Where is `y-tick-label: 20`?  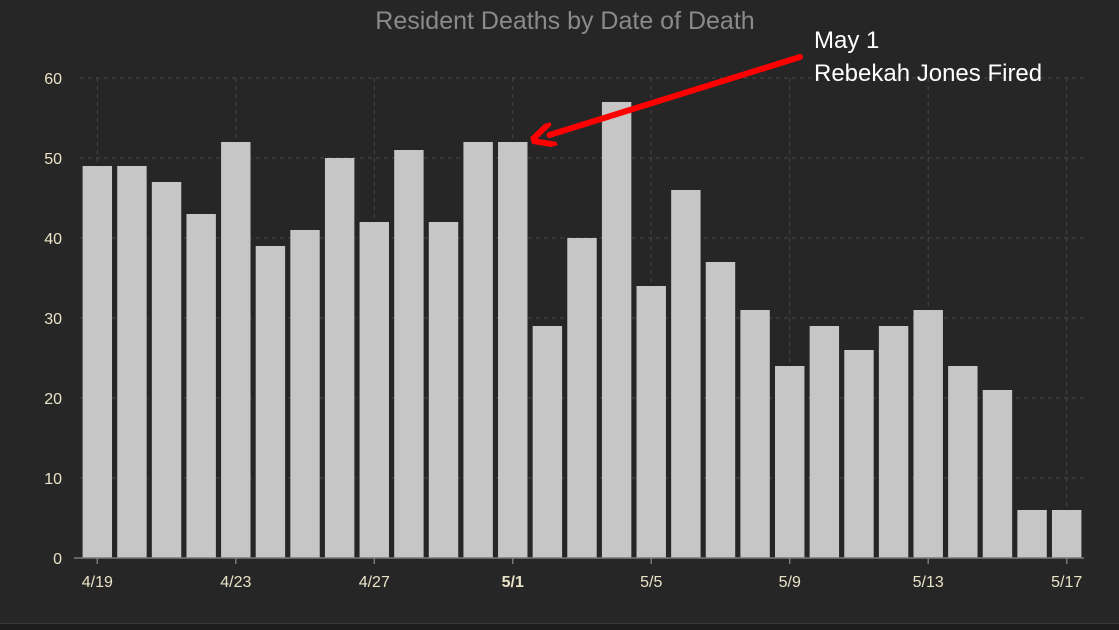 y-tick-label: 20 is located at coordinates (53, 399).